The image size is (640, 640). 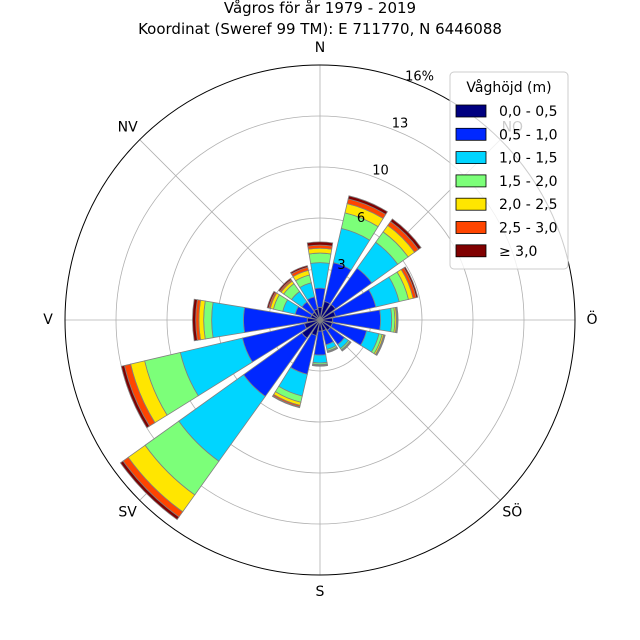 What do you see at coordinates (528, 135) in the screenshot?
I see `legend-label: 0,5 - 1,0` at bounding box center [528, 135].